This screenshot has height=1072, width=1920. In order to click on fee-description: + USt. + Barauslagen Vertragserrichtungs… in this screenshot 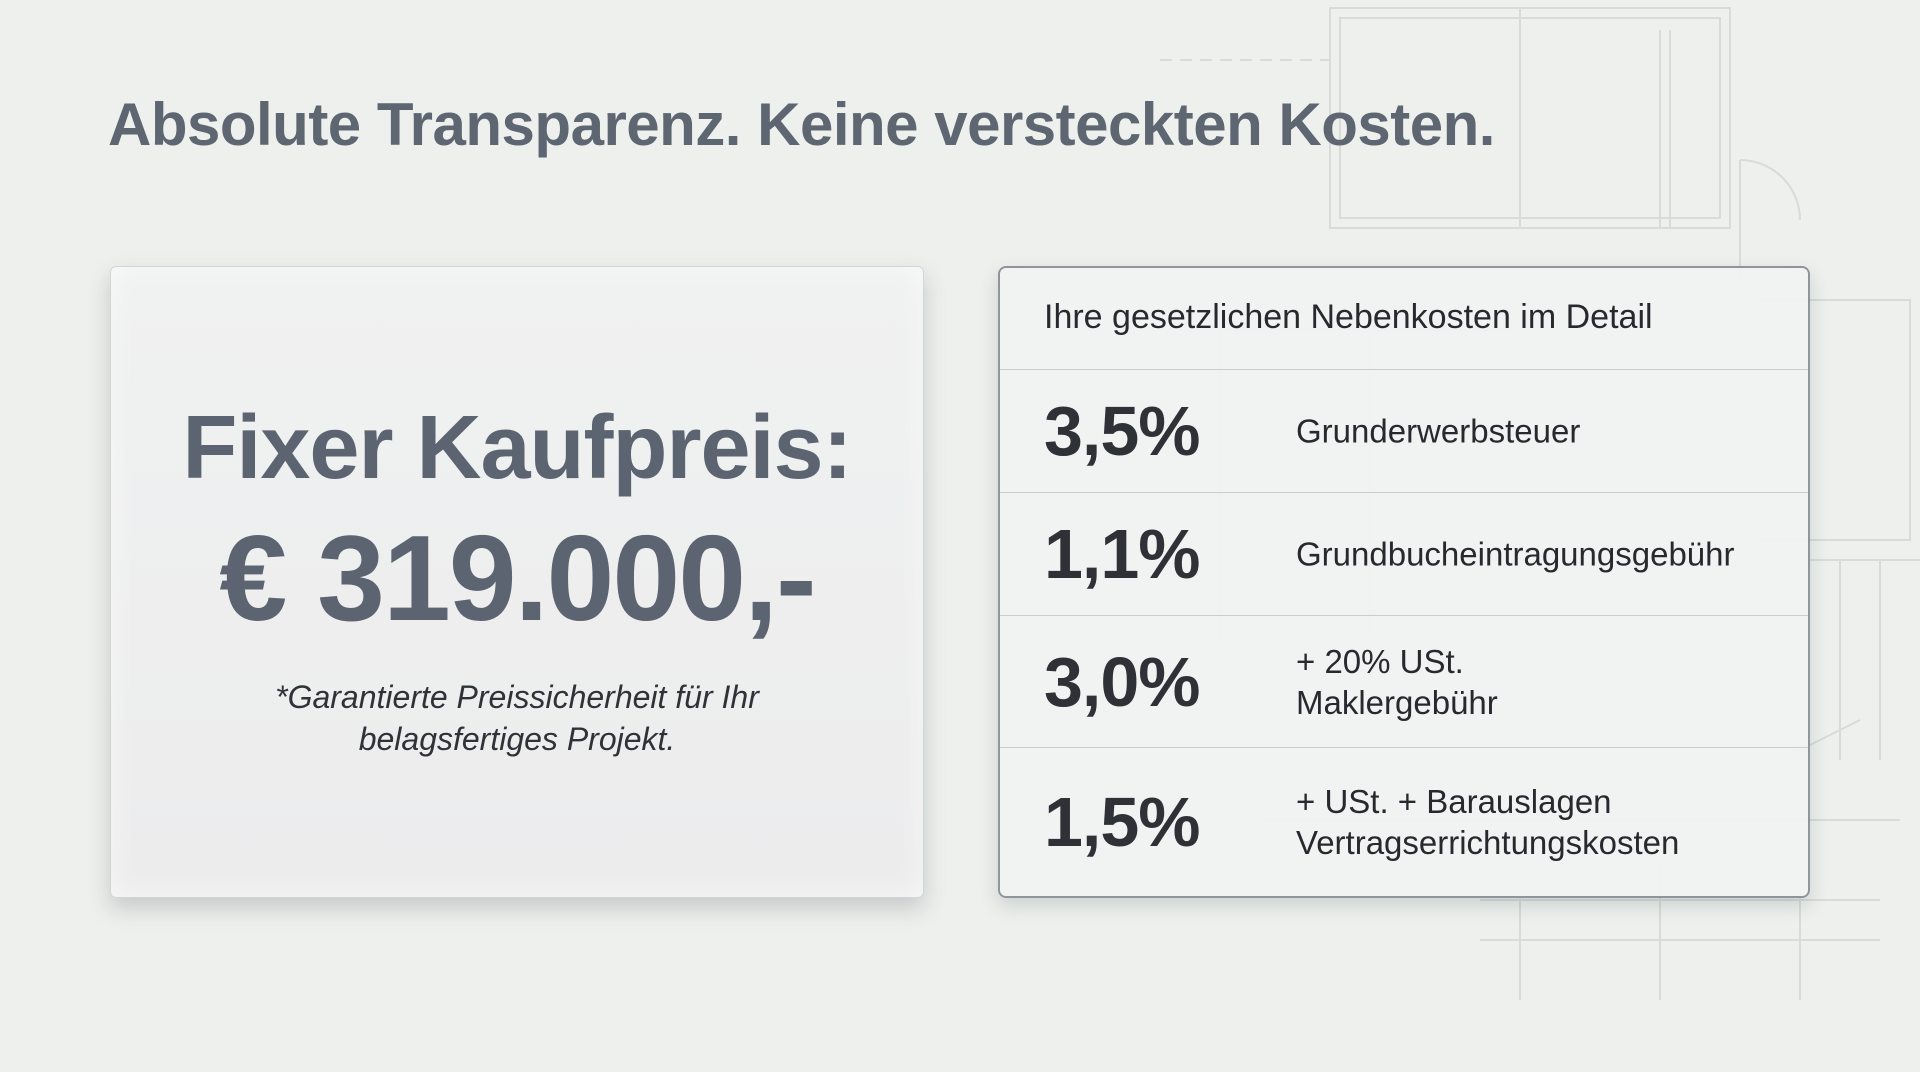, I will do `click(1542, 821)`.